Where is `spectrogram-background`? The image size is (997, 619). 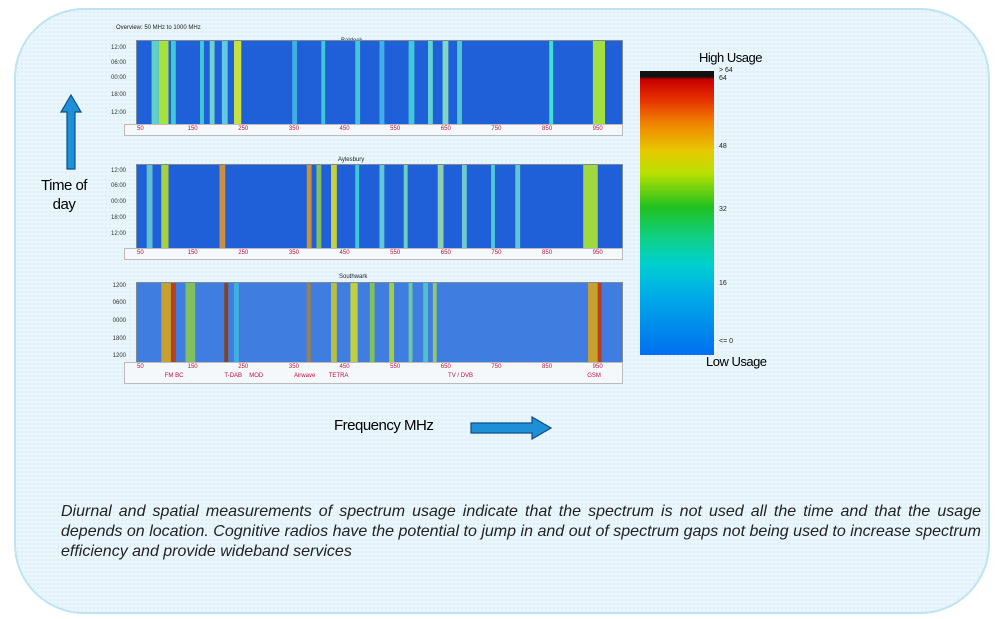 spectrogram-background is located at coordinates (379, 323).